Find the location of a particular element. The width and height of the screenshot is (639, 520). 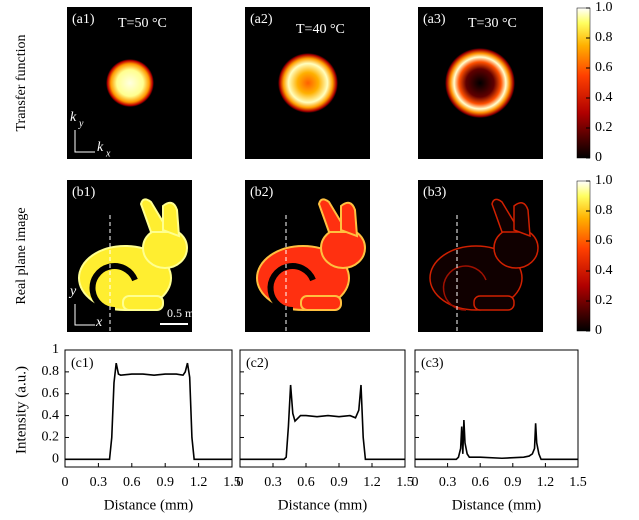

row-label: Transfer function is located at coordinates (21, 82).